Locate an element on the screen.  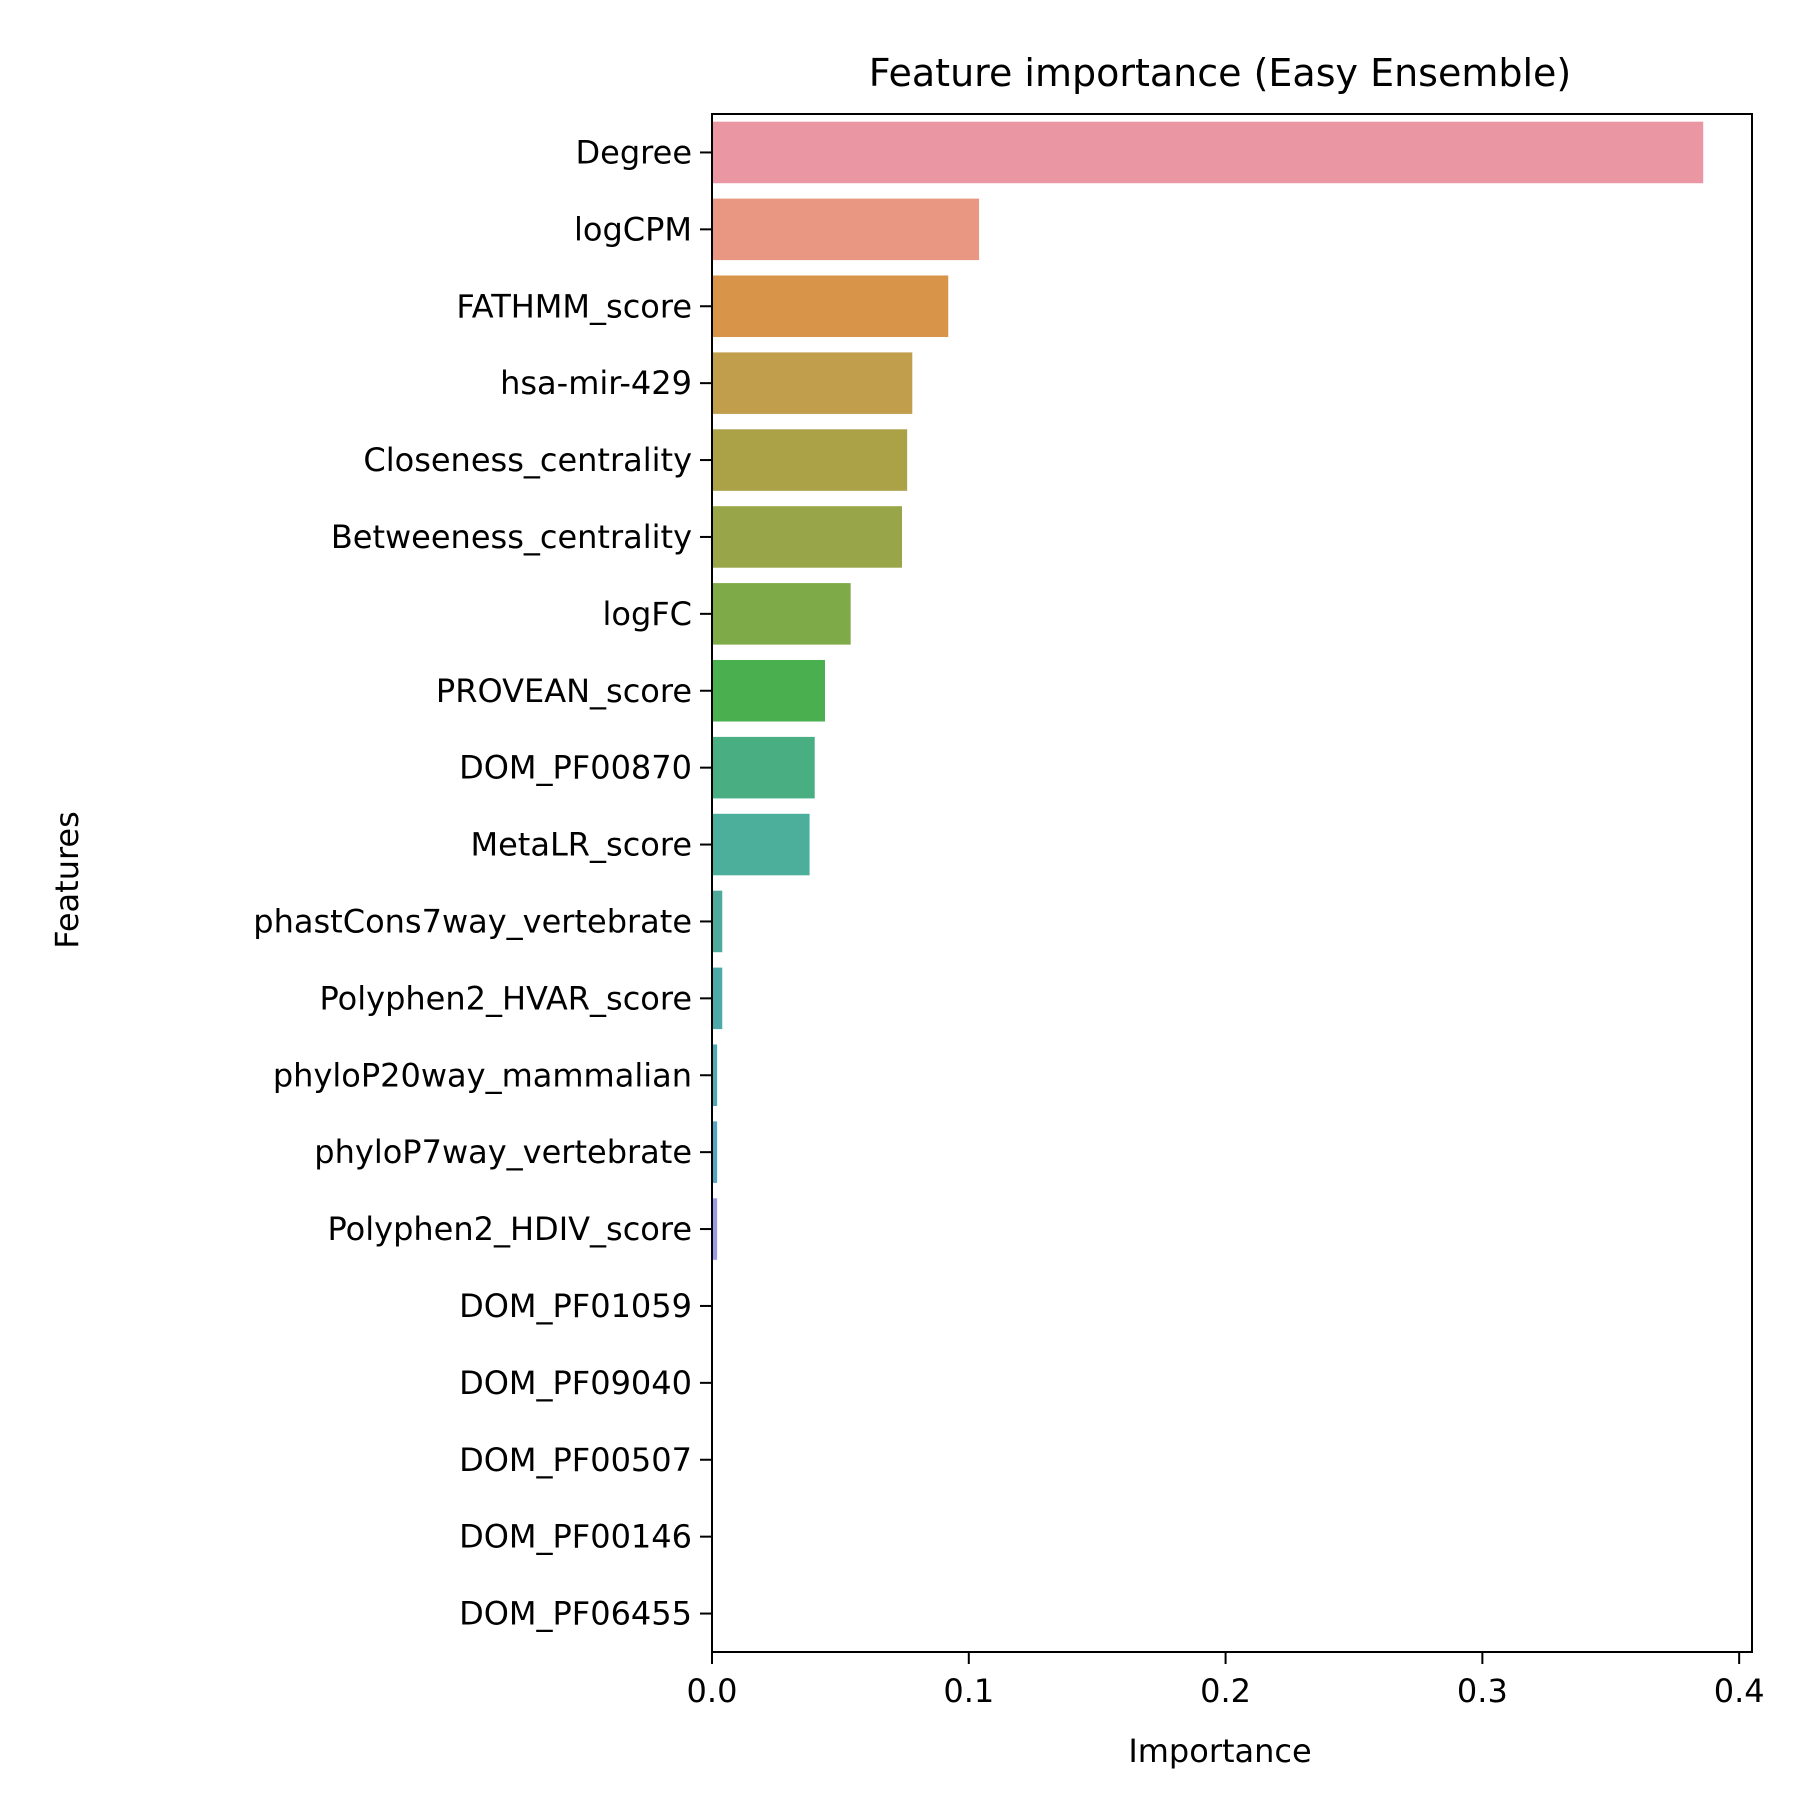
bar-DOM_PF00870 is located at coordinates (763, 767).